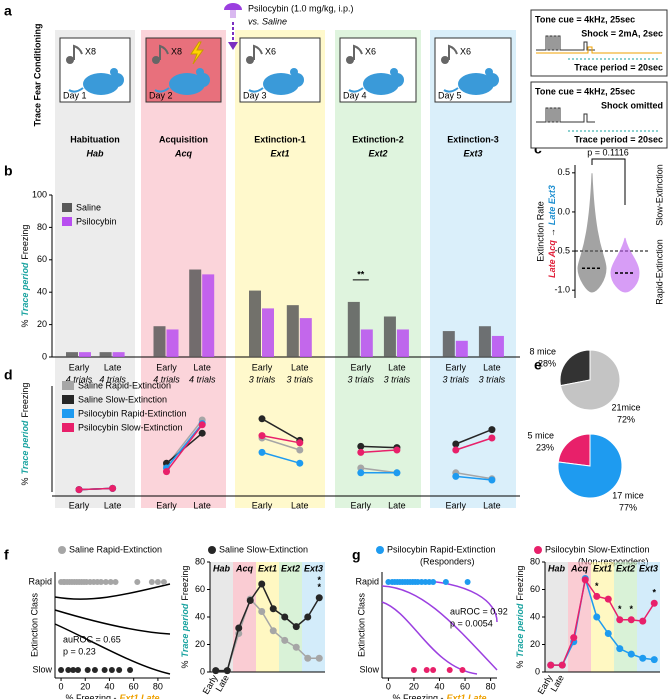 The width and height of the screenshot is (671, 699). What do you see at coordinates (112, 622) in the screenshot?
I see `fit-curve` at bounding box center [112, 622].